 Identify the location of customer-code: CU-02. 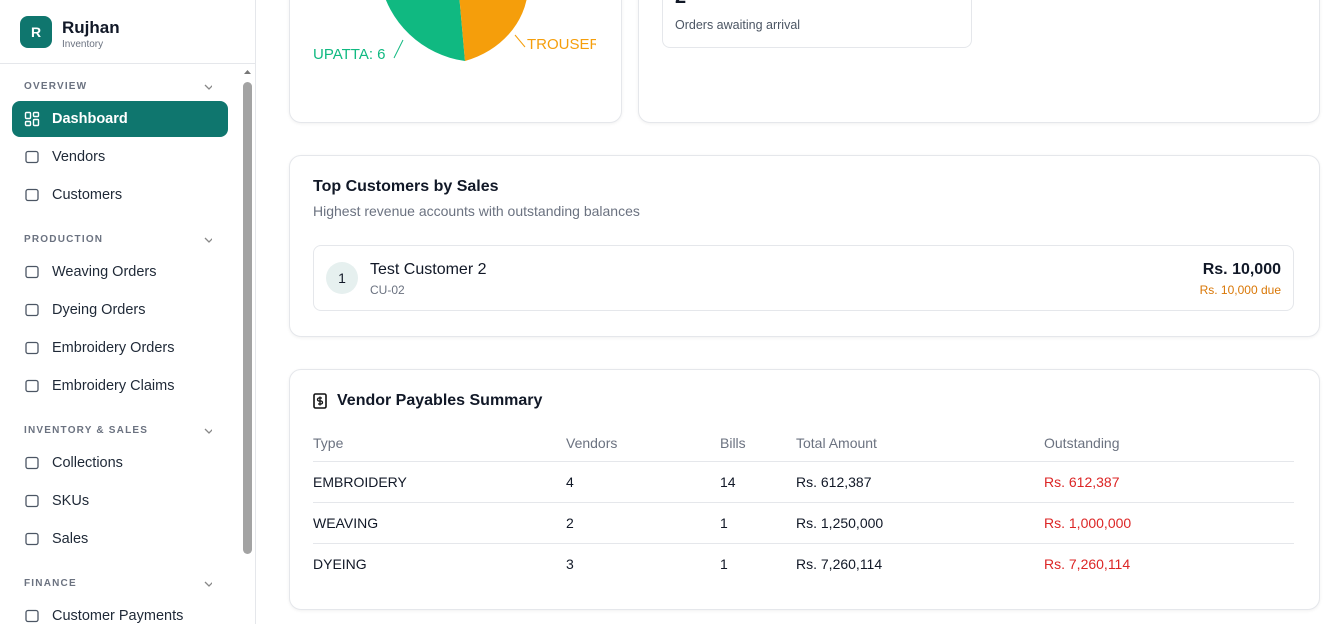
(387, 290).